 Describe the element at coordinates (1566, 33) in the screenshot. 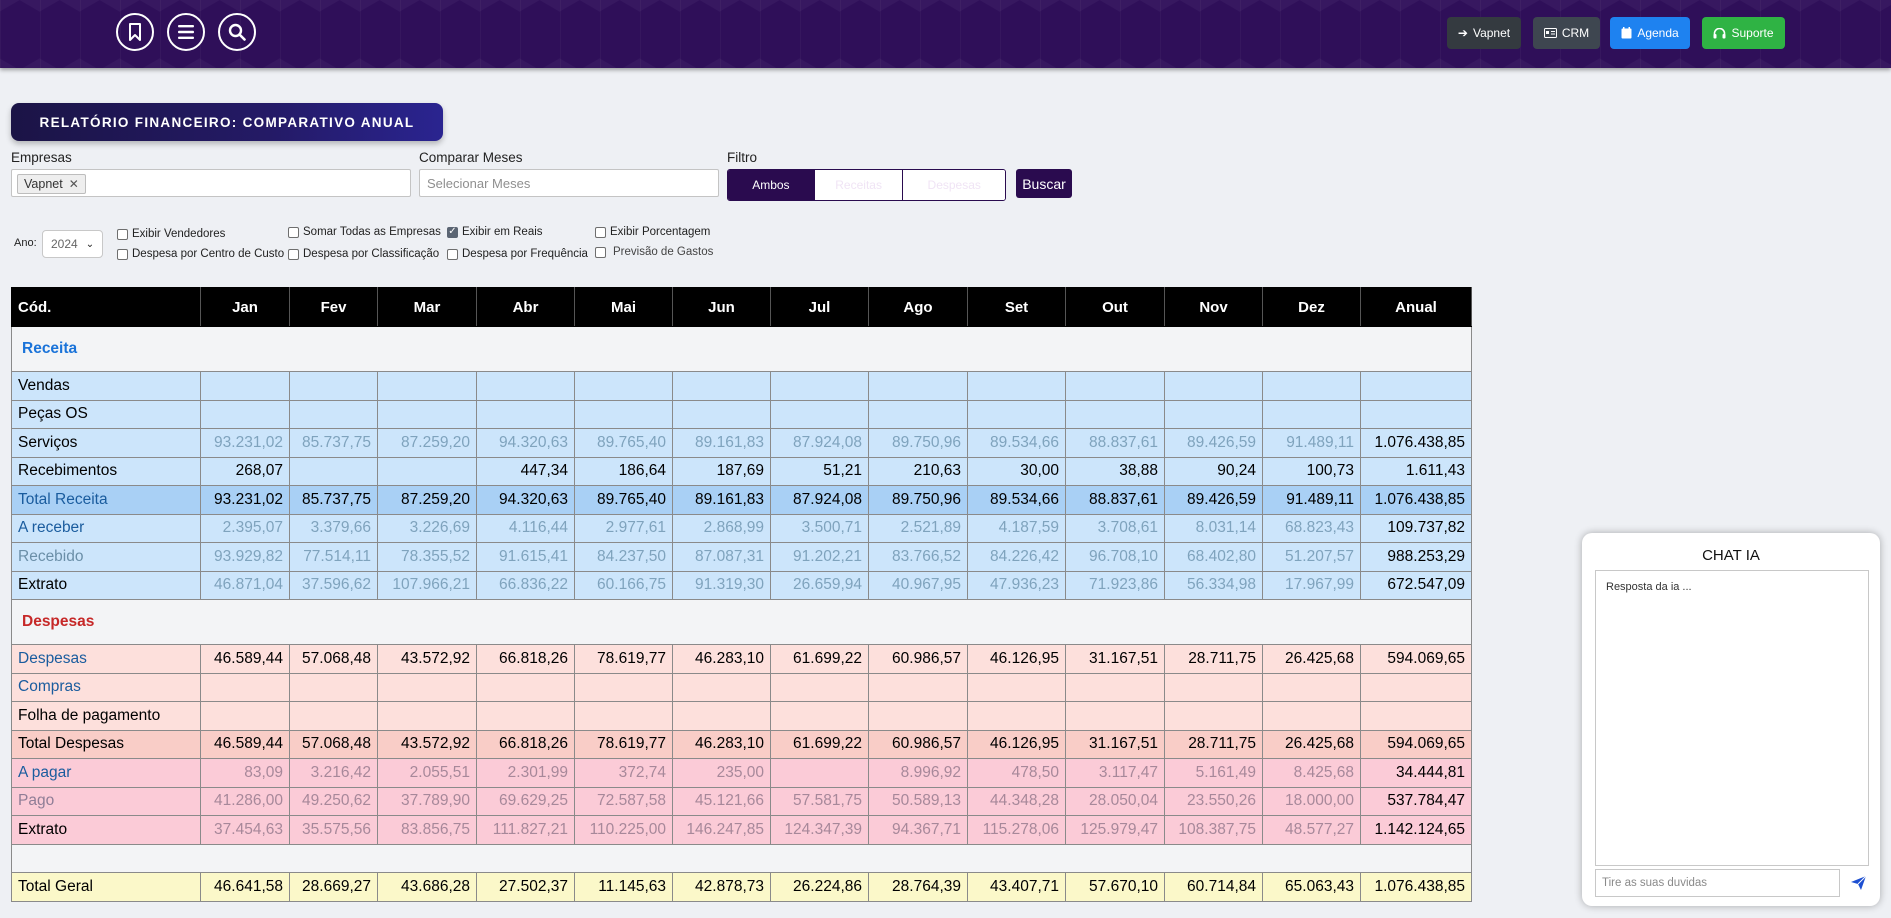

I see `crm-button: CRM` at that location.